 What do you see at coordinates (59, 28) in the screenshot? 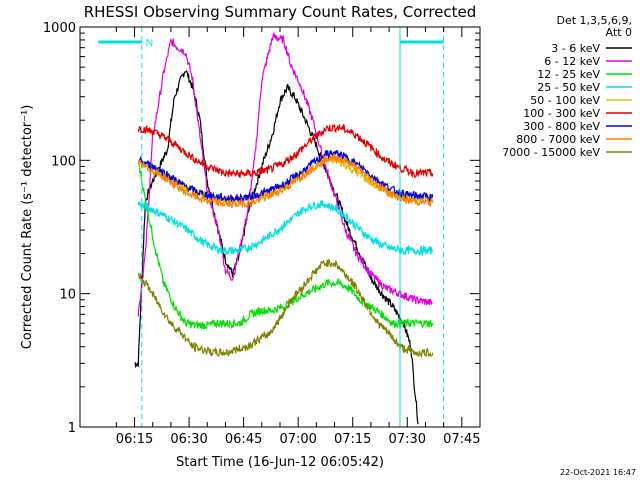
I see `y-tick-label: 1000` at bounding box center [59, 28].